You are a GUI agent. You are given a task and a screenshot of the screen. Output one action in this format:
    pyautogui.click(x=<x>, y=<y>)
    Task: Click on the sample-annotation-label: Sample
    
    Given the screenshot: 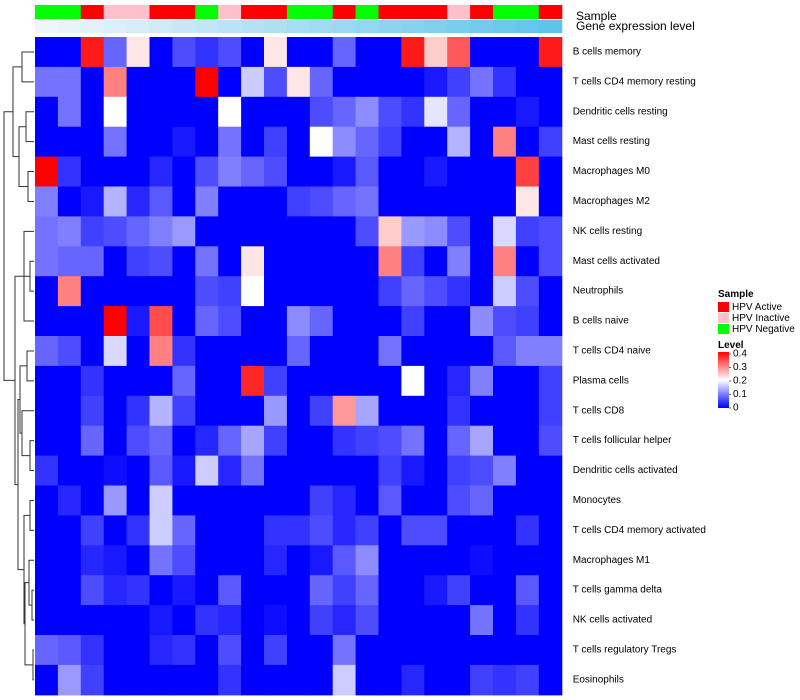 What is the action you would take?
    pyautogui.click(x=596, y=16)
    